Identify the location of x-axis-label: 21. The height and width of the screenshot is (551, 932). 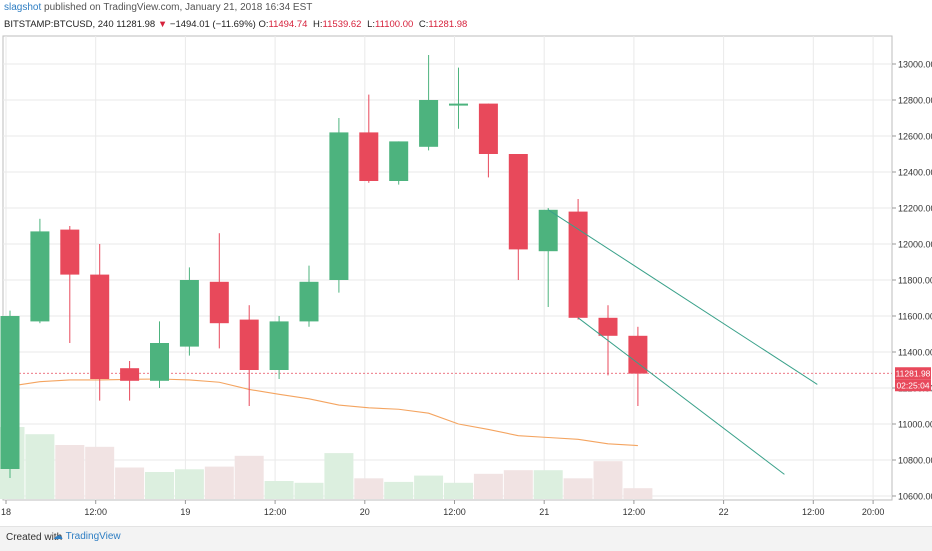
(544, 512).